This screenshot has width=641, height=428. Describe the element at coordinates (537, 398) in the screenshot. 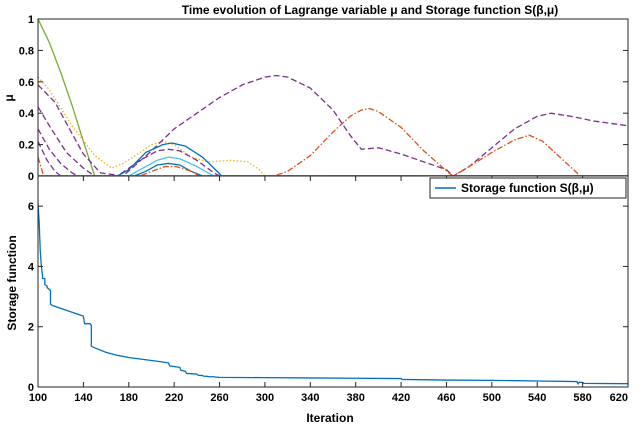

I see `bottom-x-tick-label: 540` at that location.